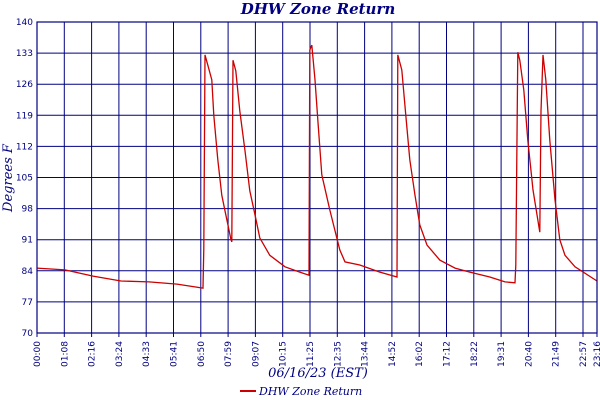 The width and height of the screenshot is (600, 400). What do you see at coordinates (120, 354) in the screenshot?
I see `x-tick-label: 03:24` at bounding box center [120, 354].